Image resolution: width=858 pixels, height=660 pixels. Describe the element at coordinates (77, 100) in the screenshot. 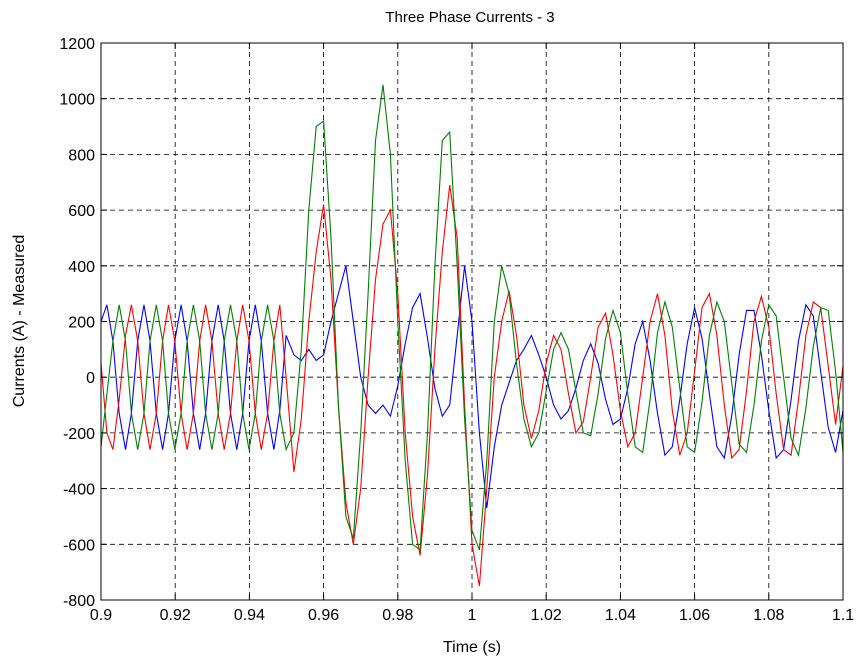

I see `y-tick-label: 1000` at that location.